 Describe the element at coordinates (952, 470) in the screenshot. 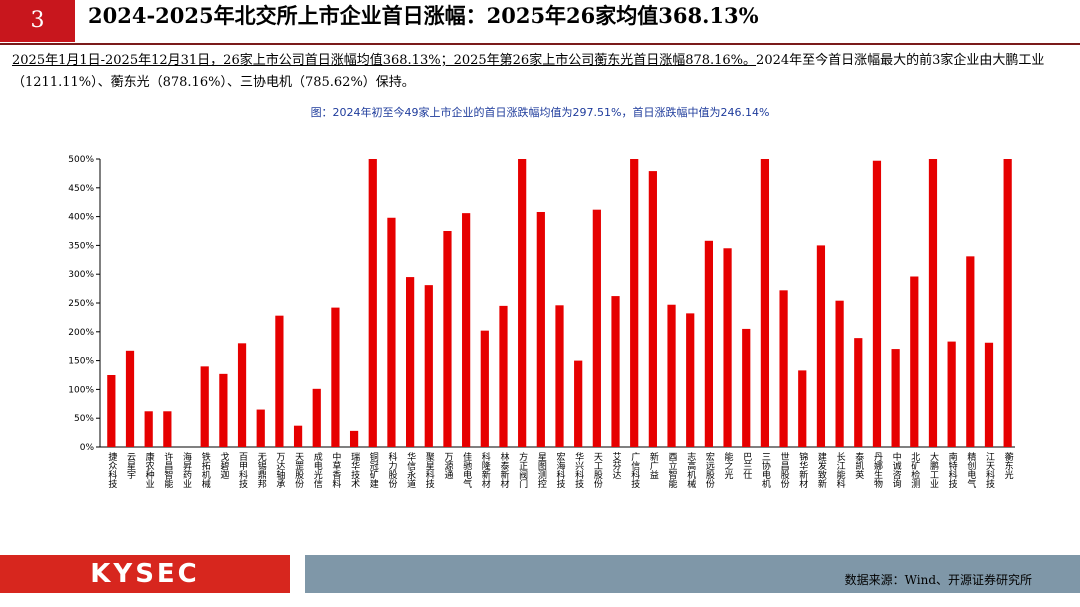

I see `x-tick-label: 南特科技` at that location.